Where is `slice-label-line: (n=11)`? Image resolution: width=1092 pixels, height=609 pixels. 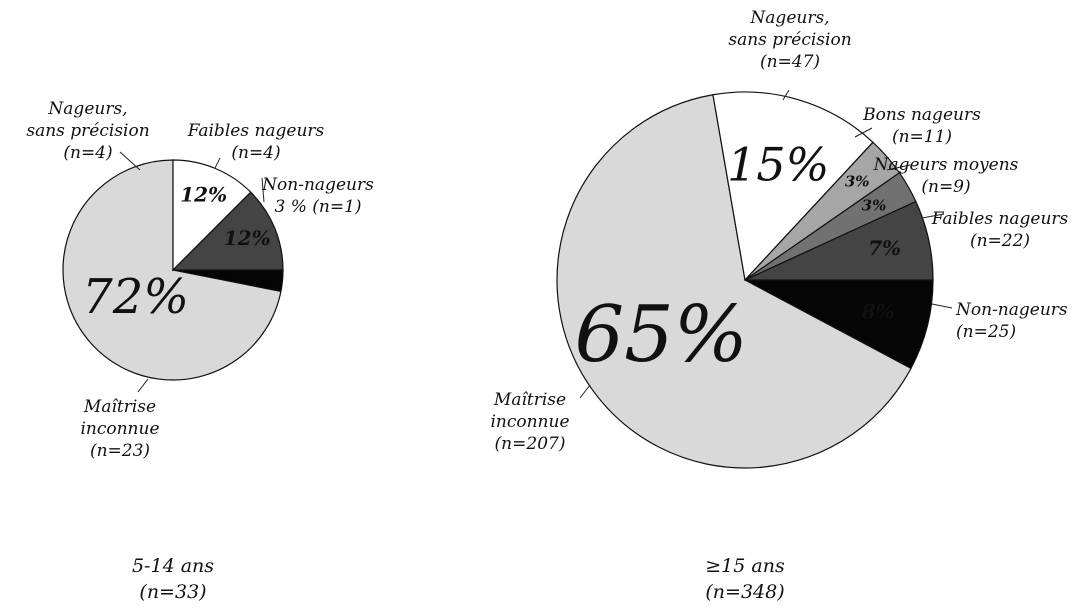
slice-label-line: (n=11) is located at coordinates (922, 137).